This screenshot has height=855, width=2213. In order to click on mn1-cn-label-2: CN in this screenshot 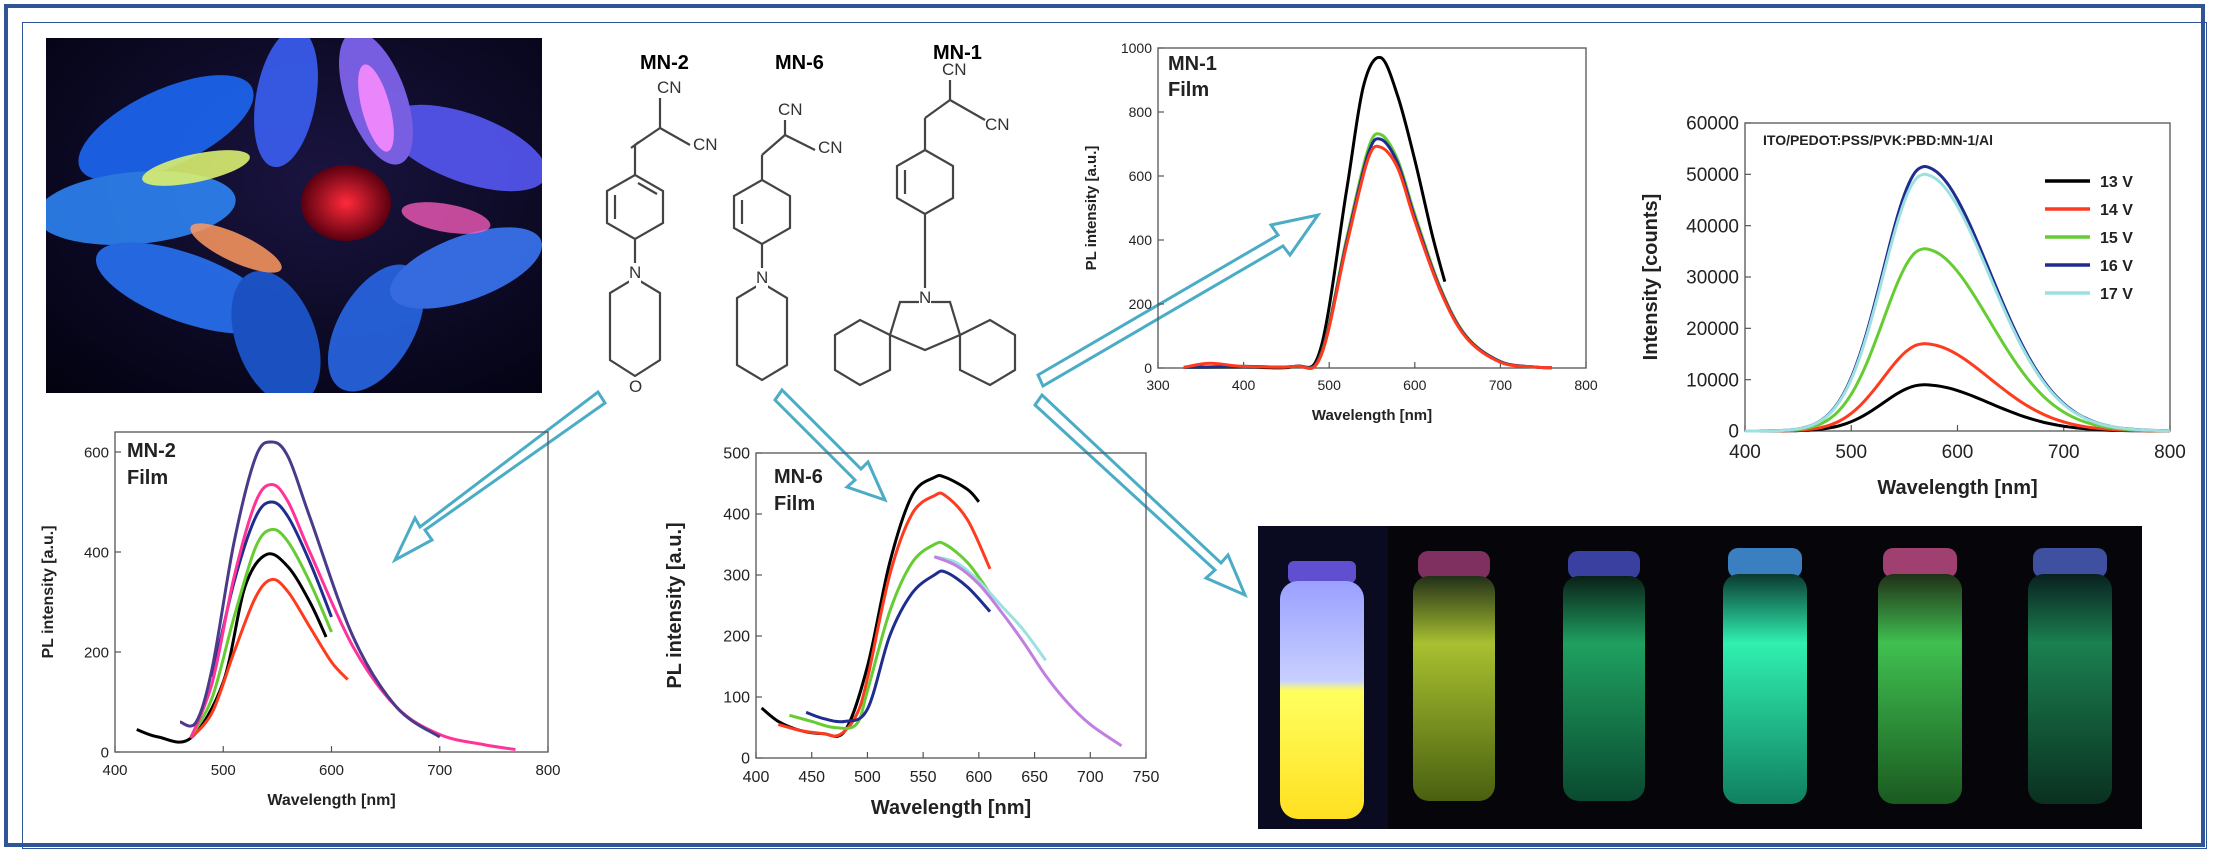, I will do `click(997, 124)`.